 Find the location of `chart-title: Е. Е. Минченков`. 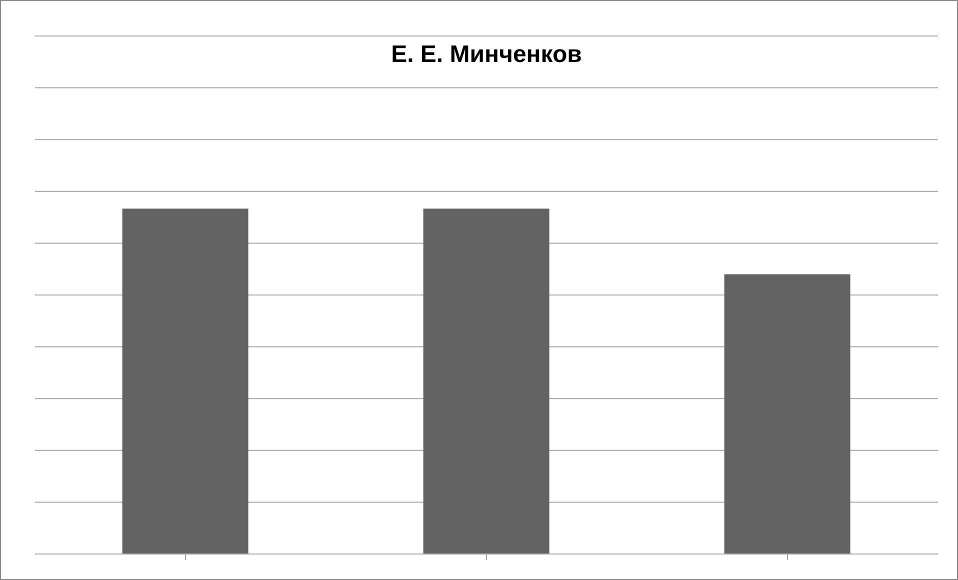

chart-title: Е. Е. Минченков is located at coordinates (486, 55).